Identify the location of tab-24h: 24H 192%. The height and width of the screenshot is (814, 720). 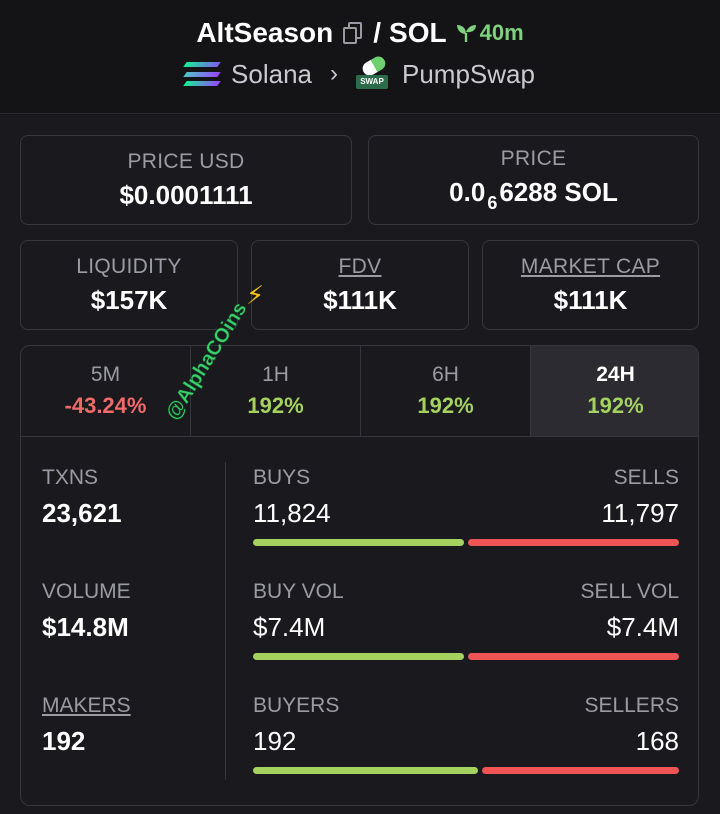
(614, 391).